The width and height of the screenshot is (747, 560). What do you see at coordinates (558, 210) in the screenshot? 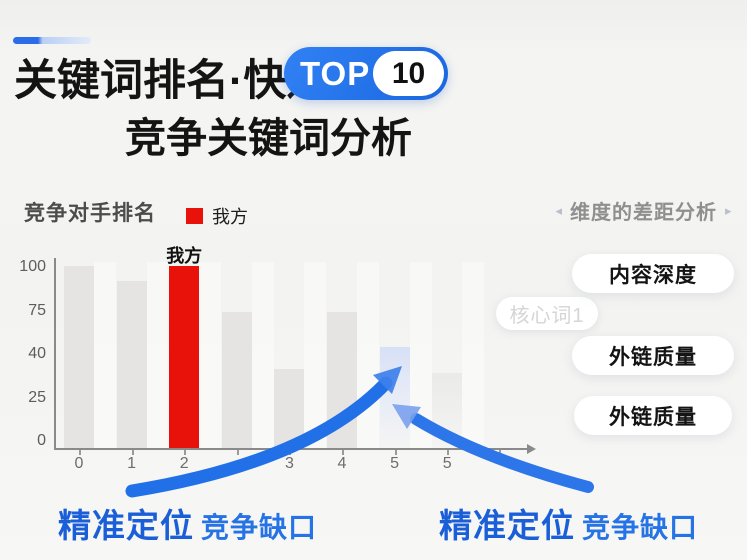
I see `chevron-left-icon: ◂` at bounding box center [558, 210].